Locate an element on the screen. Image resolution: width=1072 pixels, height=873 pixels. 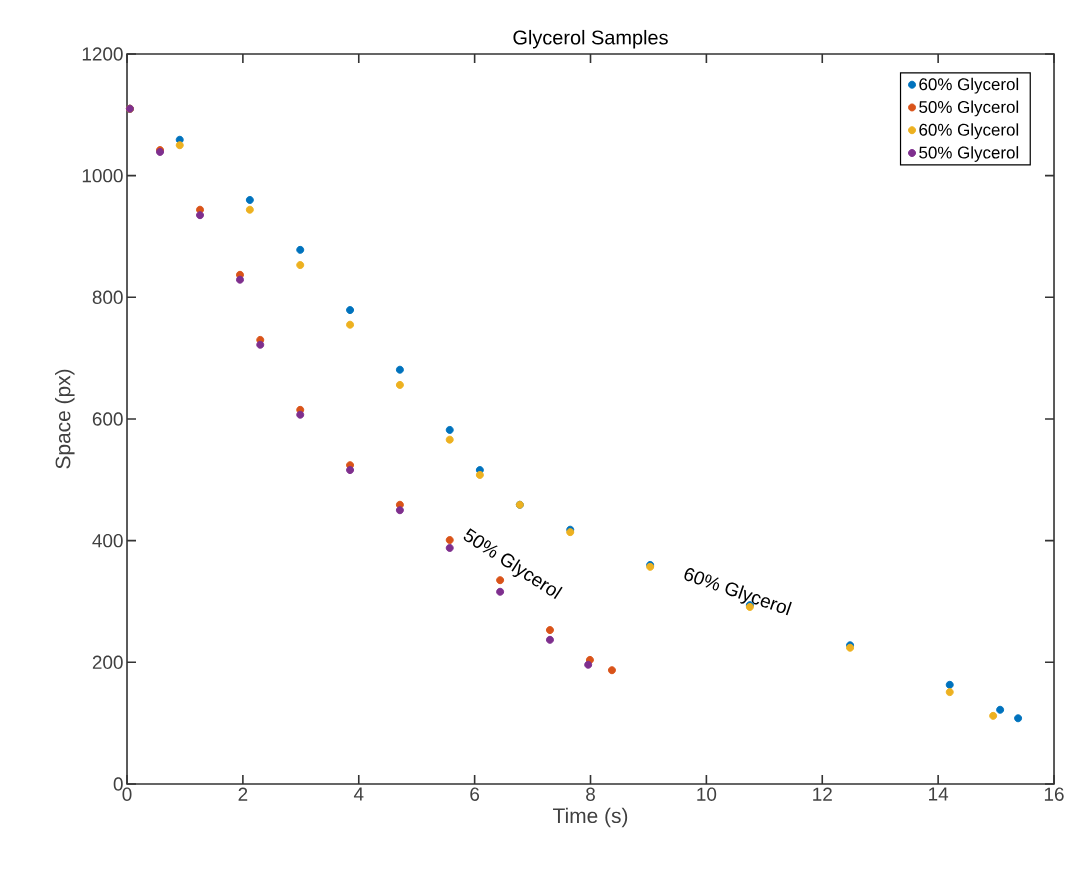
x-tick-label: 4 is located at coordinates (358, 794).